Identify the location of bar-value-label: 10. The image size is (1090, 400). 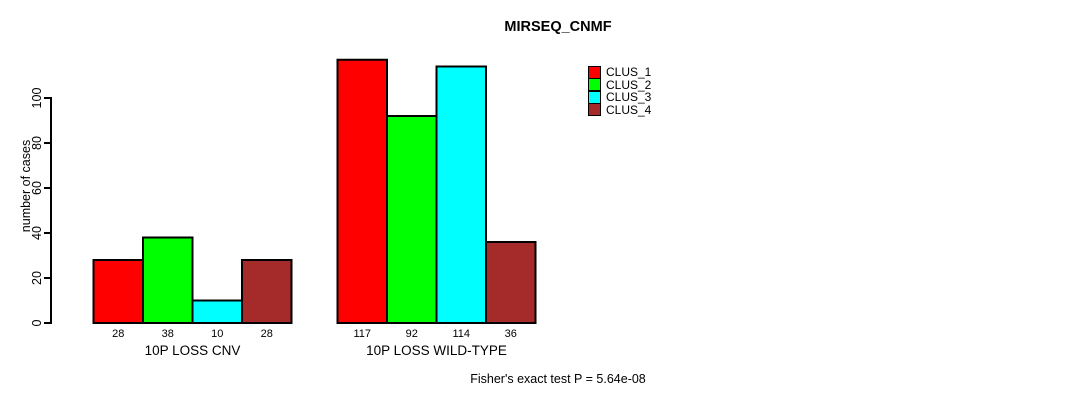
(217, 334).